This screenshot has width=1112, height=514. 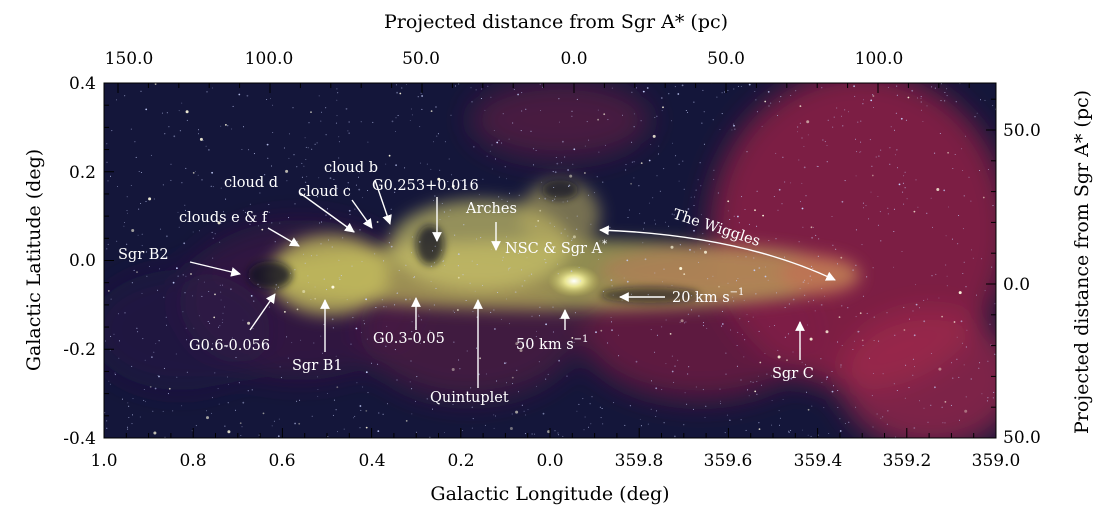 What do you see at coordinates (879, 59) in the screenshot?
I see `top-tick-label: 100.0` at bounding box center [879, 59].